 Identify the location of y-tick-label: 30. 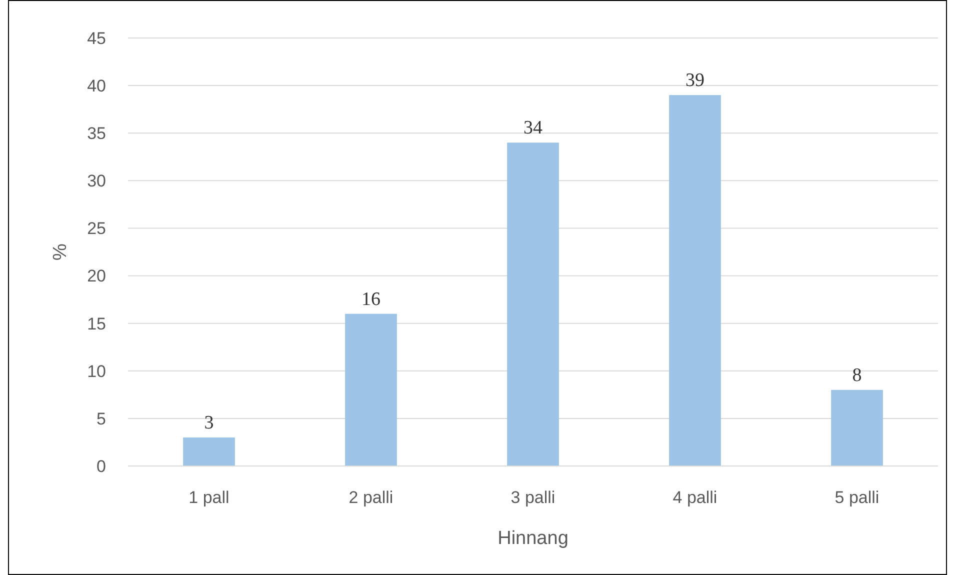
(96, 181).